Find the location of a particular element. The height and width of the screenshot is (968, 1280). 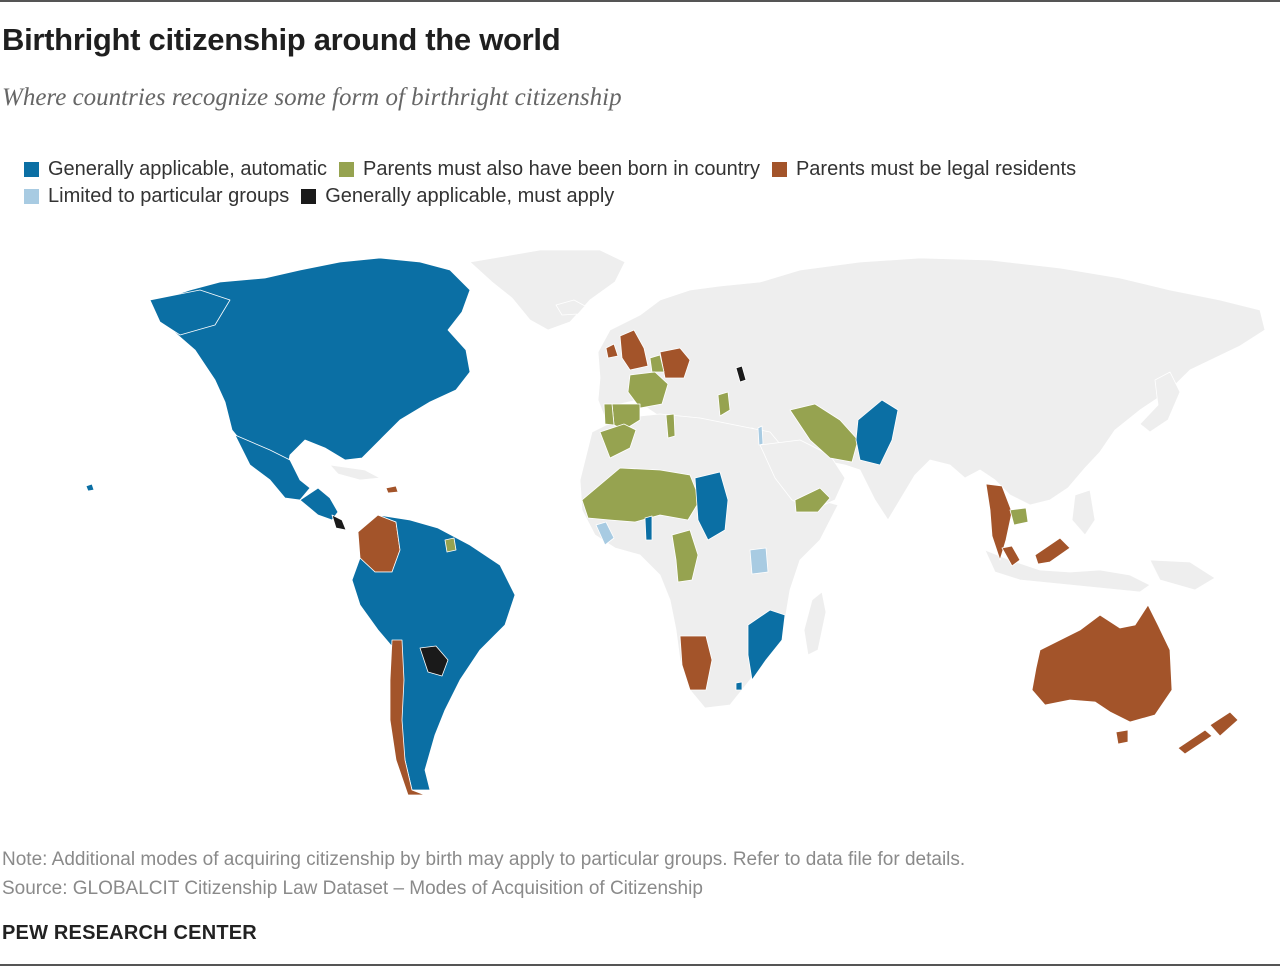

legend-label-automatic: Generally applicable, automatic is located at coordinates (188, 169).